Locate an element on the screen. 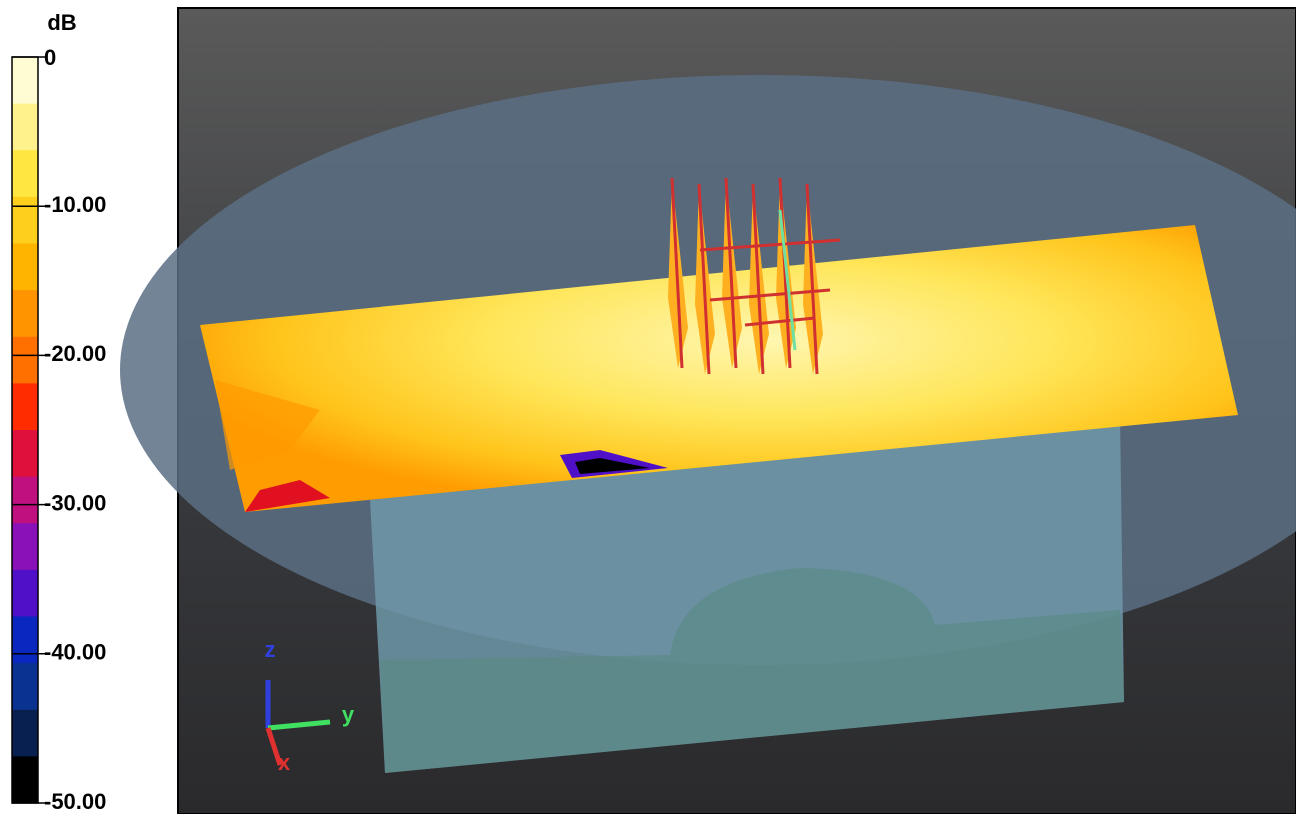  tick-label: -50.00 is located at coordinates (75, 801).